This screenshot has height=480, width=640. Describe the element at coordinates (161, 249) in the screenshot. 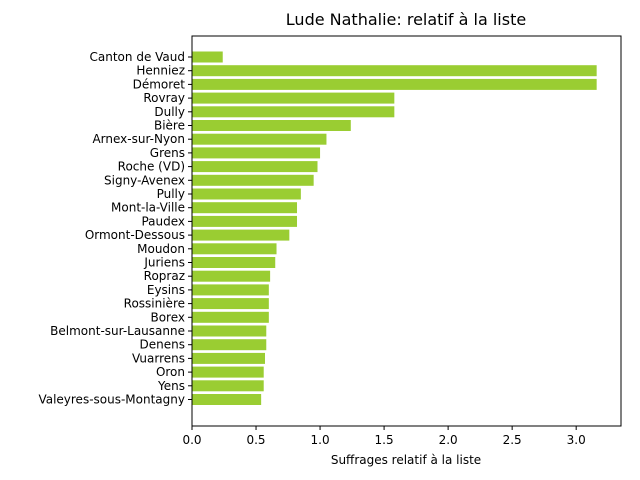

I see `y-tick-label: Moudon` at that location.